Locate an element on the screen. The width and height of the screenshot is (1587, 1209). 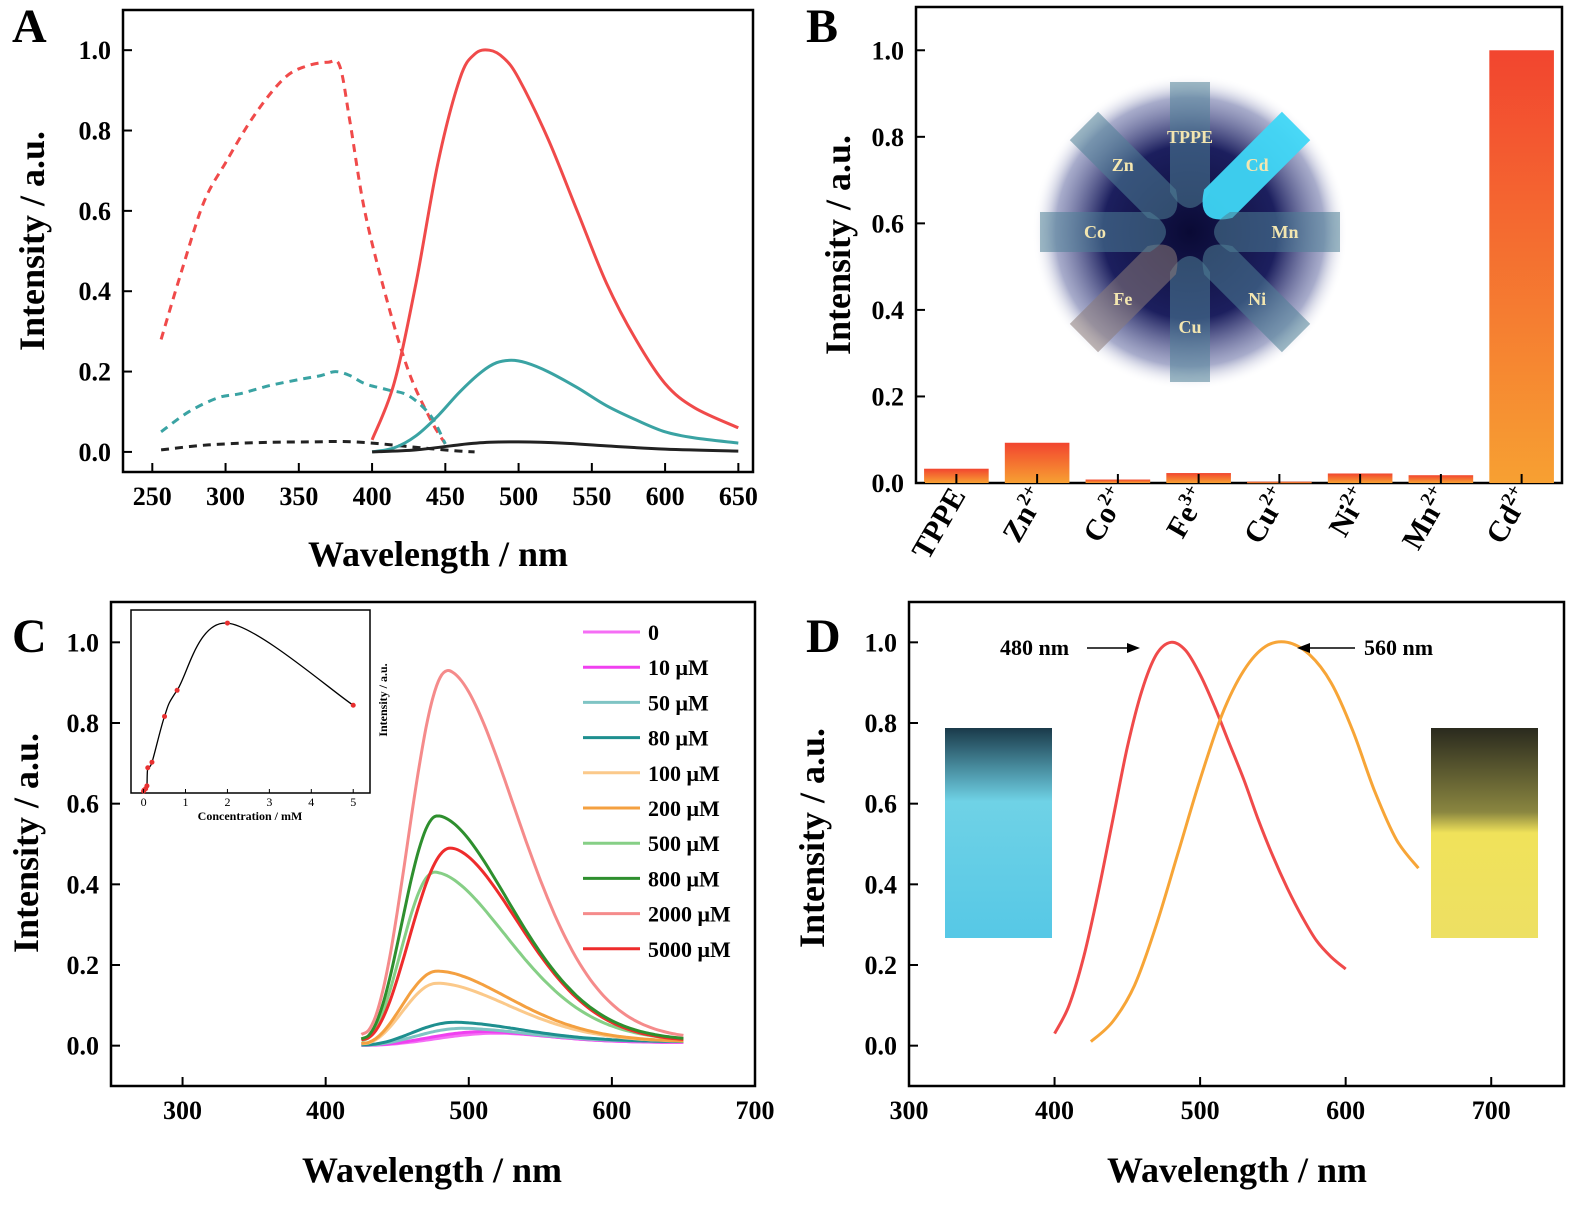
panel-label-c: C is located at coordinates (29, 636).